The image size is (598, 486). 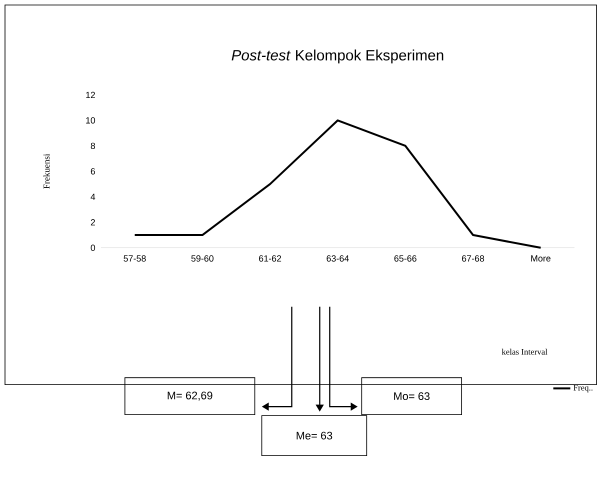 What do you see at coordinates (412, 396) in the screenshot?
I see `text: Mo= 63` at bounding box center [412, 396].